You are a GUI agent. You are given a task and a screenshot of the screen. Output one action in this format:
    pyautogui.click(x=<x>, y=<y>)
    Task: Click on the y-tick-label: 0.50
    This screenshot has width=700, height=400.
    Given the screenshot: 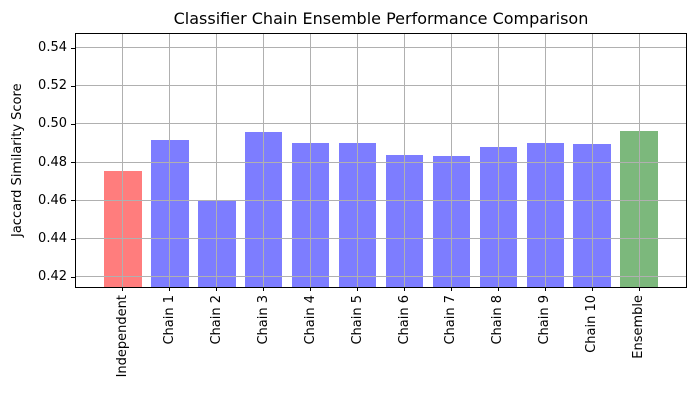 What is the action you would take?
    pyautogui.click(x=52, y=124)
    